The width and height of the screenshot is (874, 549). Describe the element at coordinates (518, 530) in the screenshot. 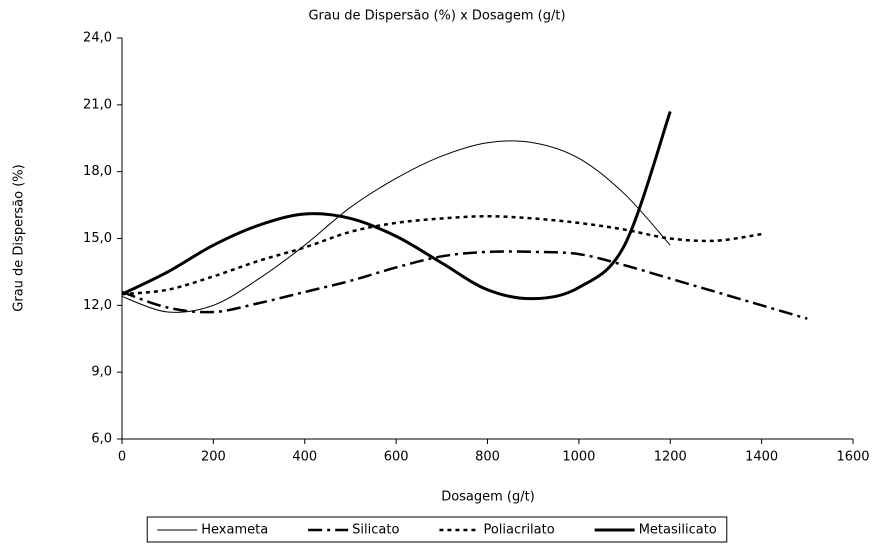

I see `legend-label: Poliacrilato` at that location.